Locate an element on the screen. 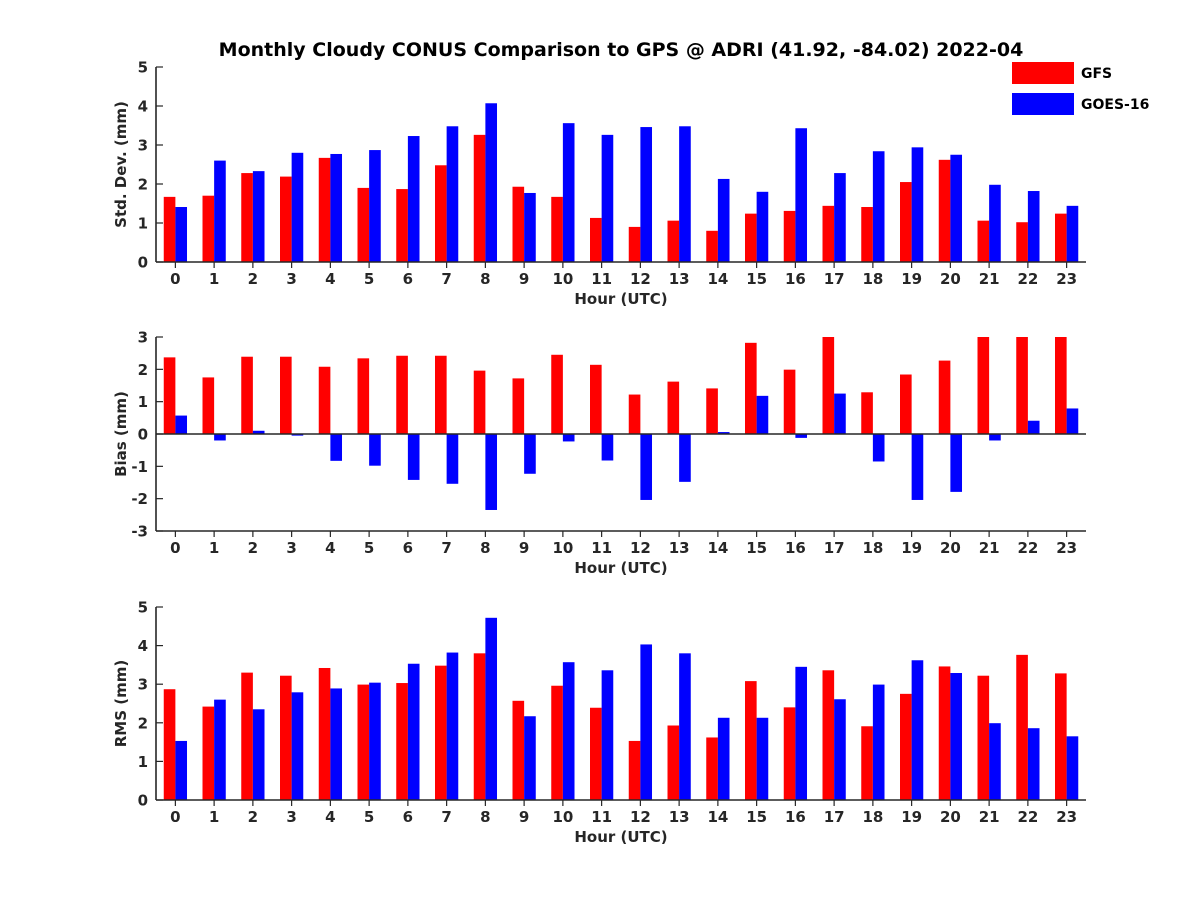 This screenshot has height=905, width=1200. x-tick-label-2-22: 22 is located at coordinates (1027, 548).